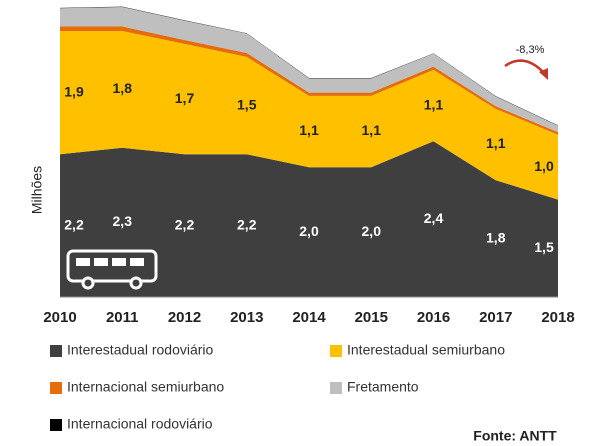  I want to click on legend-label: Interestadual rodoviário, so click(140, 350).